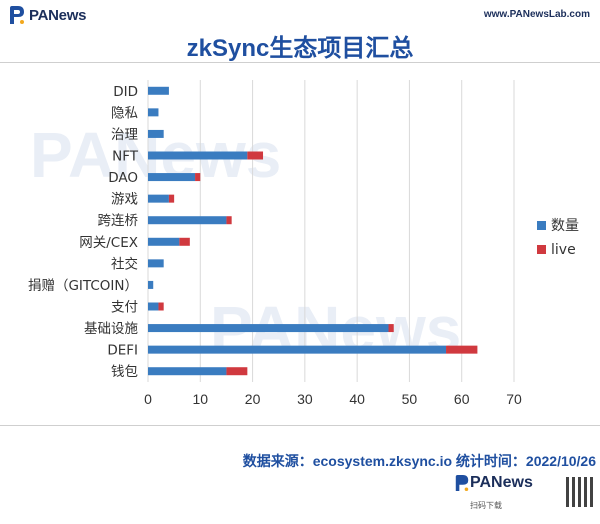 The width and height of the screenshot is (600, 524). I want to click on top-bar: PANews www.PANewsLab.com, so click(300, 15).